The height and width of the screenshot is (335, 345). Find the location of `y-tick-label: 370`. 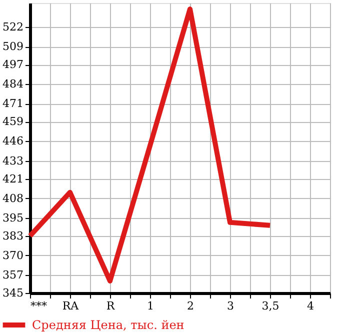

y-tick-label: 370 is located at coordinates (13, 255).